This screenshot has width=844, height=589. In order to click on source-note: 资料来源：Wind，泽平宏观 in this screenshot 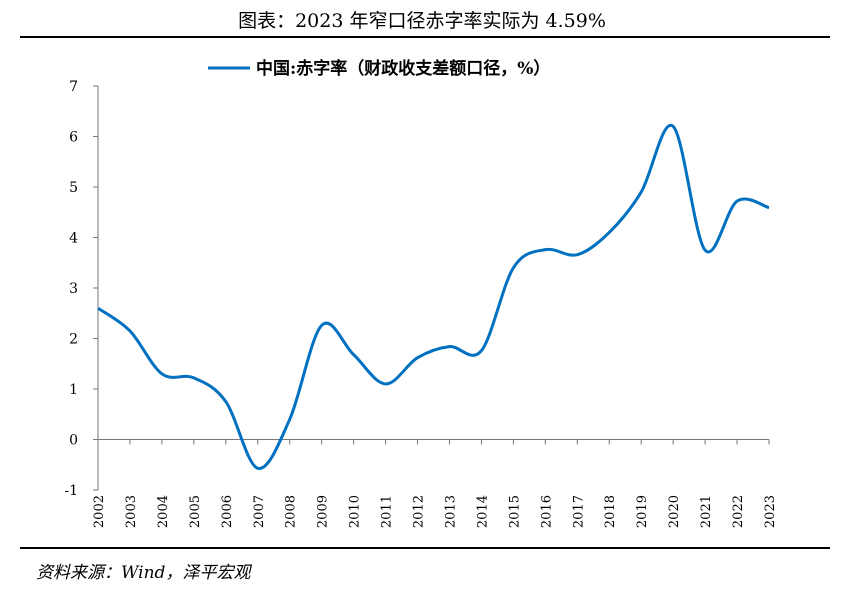, I will do `click(143, 573)`.